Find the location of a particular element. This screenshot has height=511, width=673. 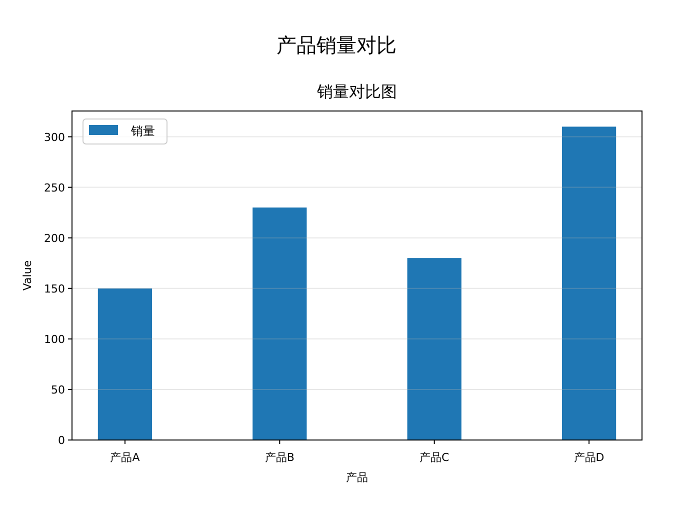

legend-label: 销量 is located at coordinates (143, 131).